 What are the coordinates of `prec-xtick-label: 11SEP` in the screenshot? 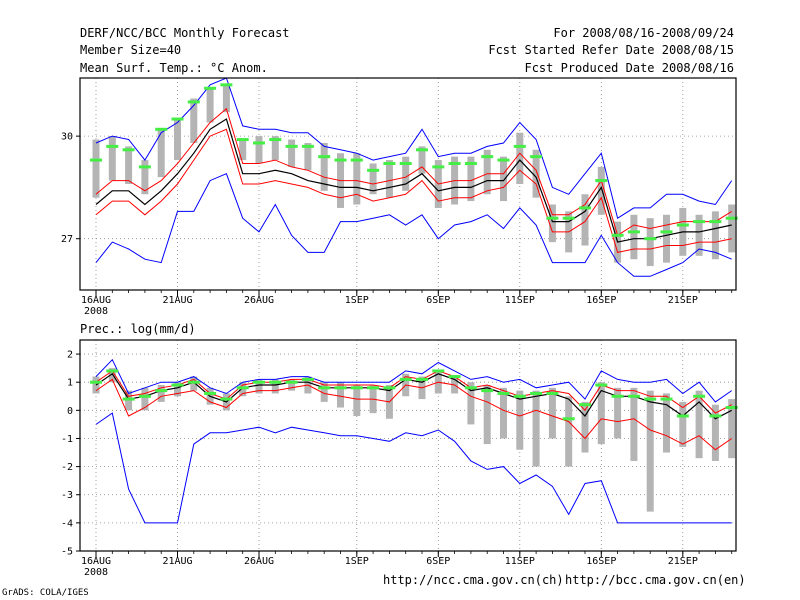 It's located at (520, 561).